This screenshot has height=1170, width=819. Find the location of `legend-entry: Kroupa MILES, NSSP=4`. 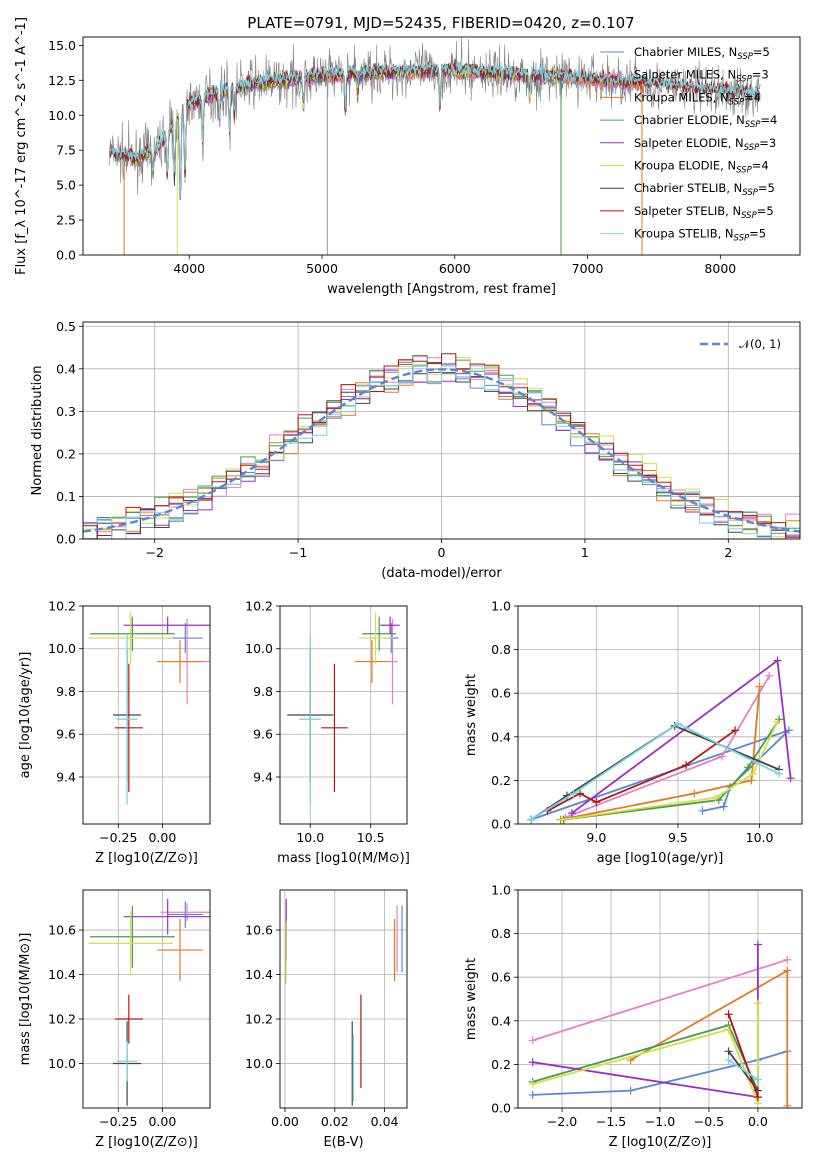

legend-entry: Kroupa MILES, NSSP=4 is located at coordinates (697, 98).